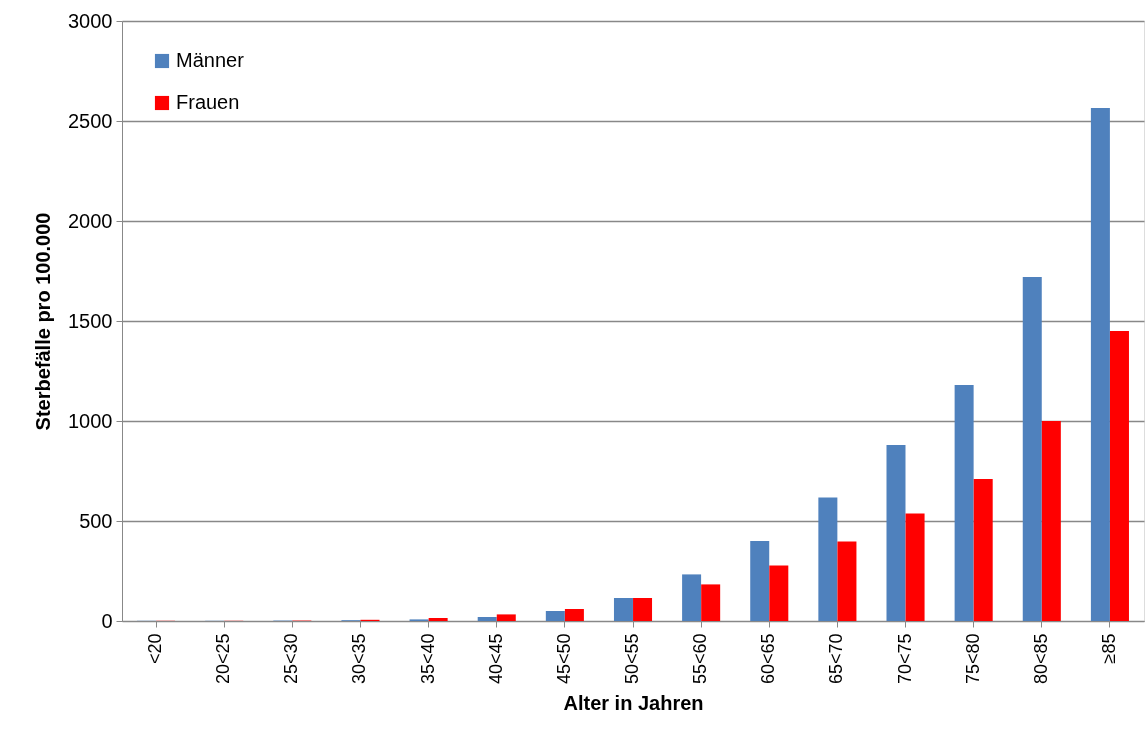  What do you see at coordinates (90, 320) in the screenshot?
I see `y-tick-label: 1500` at bounding box center [90, 320].